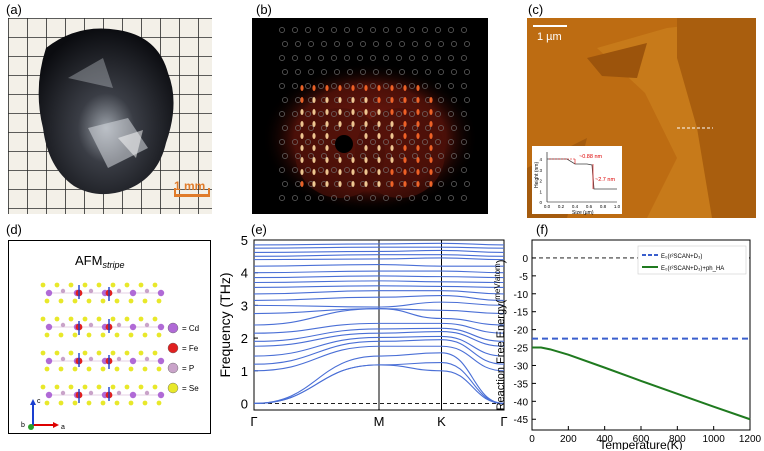  What do you see at coordinates (540, 191) in the screenshot?
I see `inset-ytick: 1` at bounding box center [540, 191].